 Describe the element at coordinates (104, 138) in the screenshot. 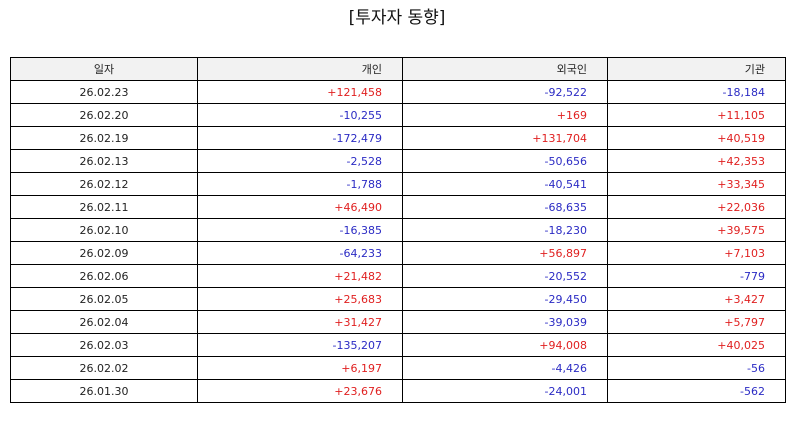

I see `cell-date: 26.02.19` at that location.